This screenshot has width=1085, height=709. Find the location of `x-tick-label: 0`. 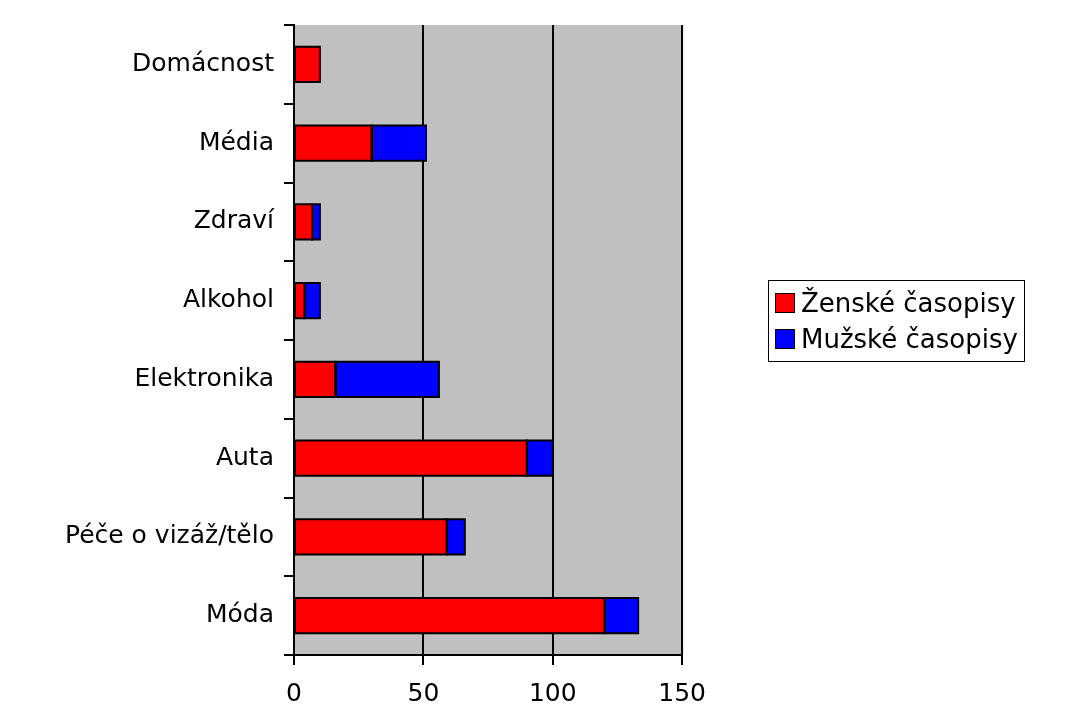

x-tick-label: 0 is located at coordinates (294, 692).